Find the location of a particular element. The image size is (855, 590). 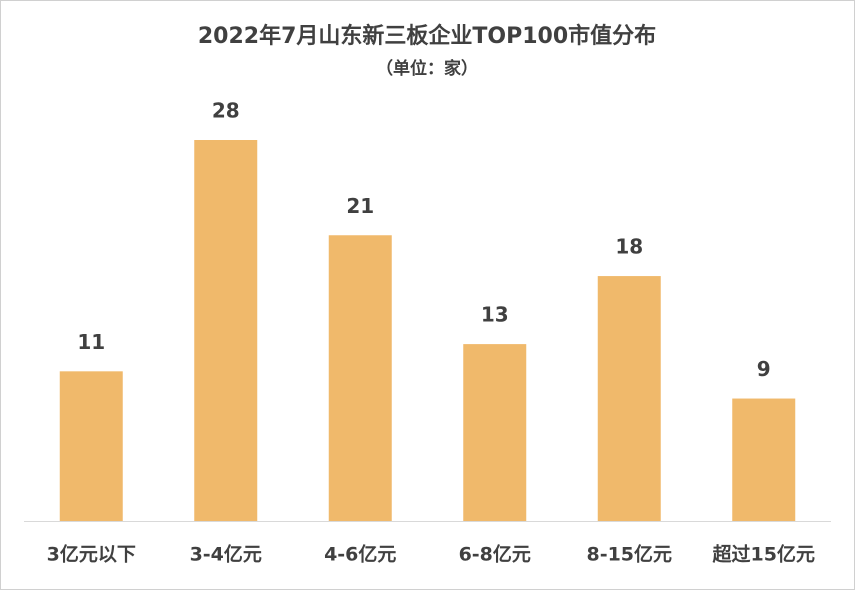

x-tick-label: 8-15亿元 is located at coordinates (629, 554).